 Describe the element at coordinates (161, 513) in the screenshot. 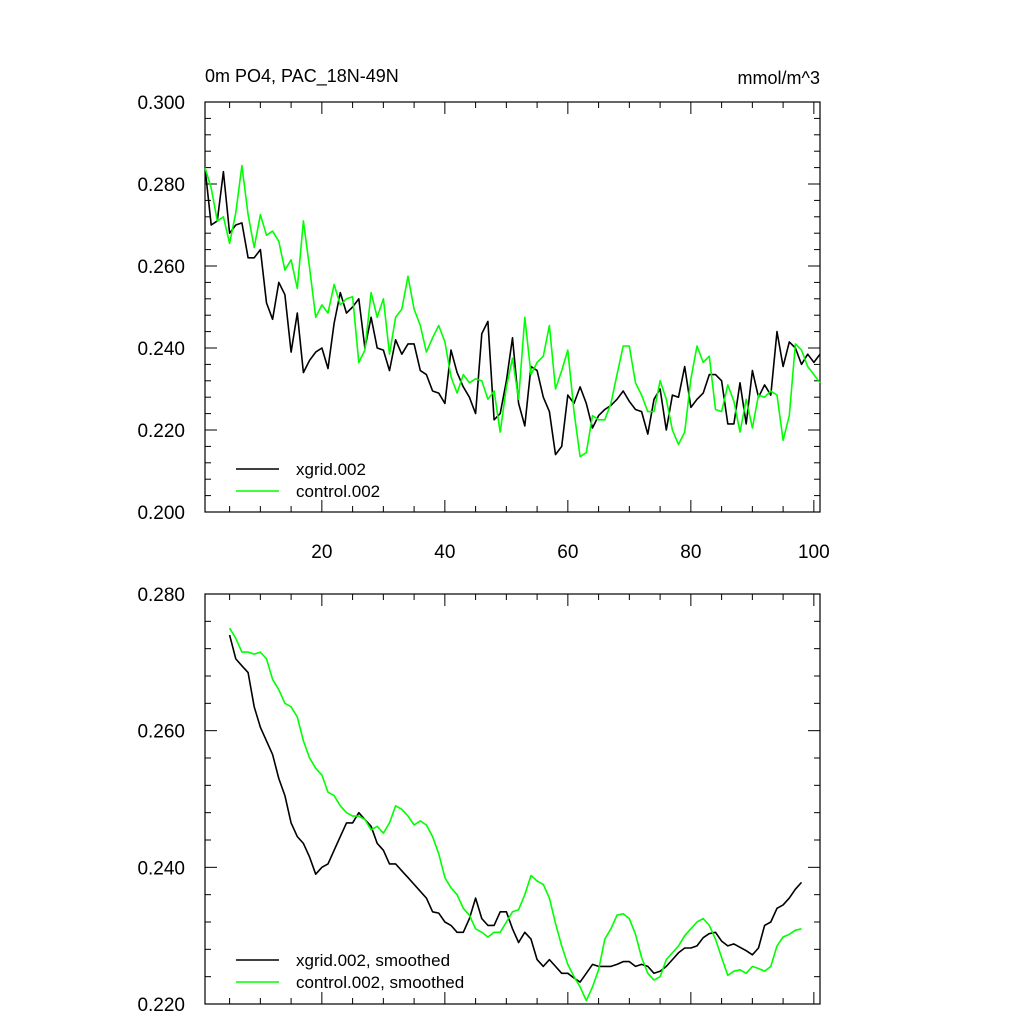

I see `top-ytick-label: 0.200` at that location.